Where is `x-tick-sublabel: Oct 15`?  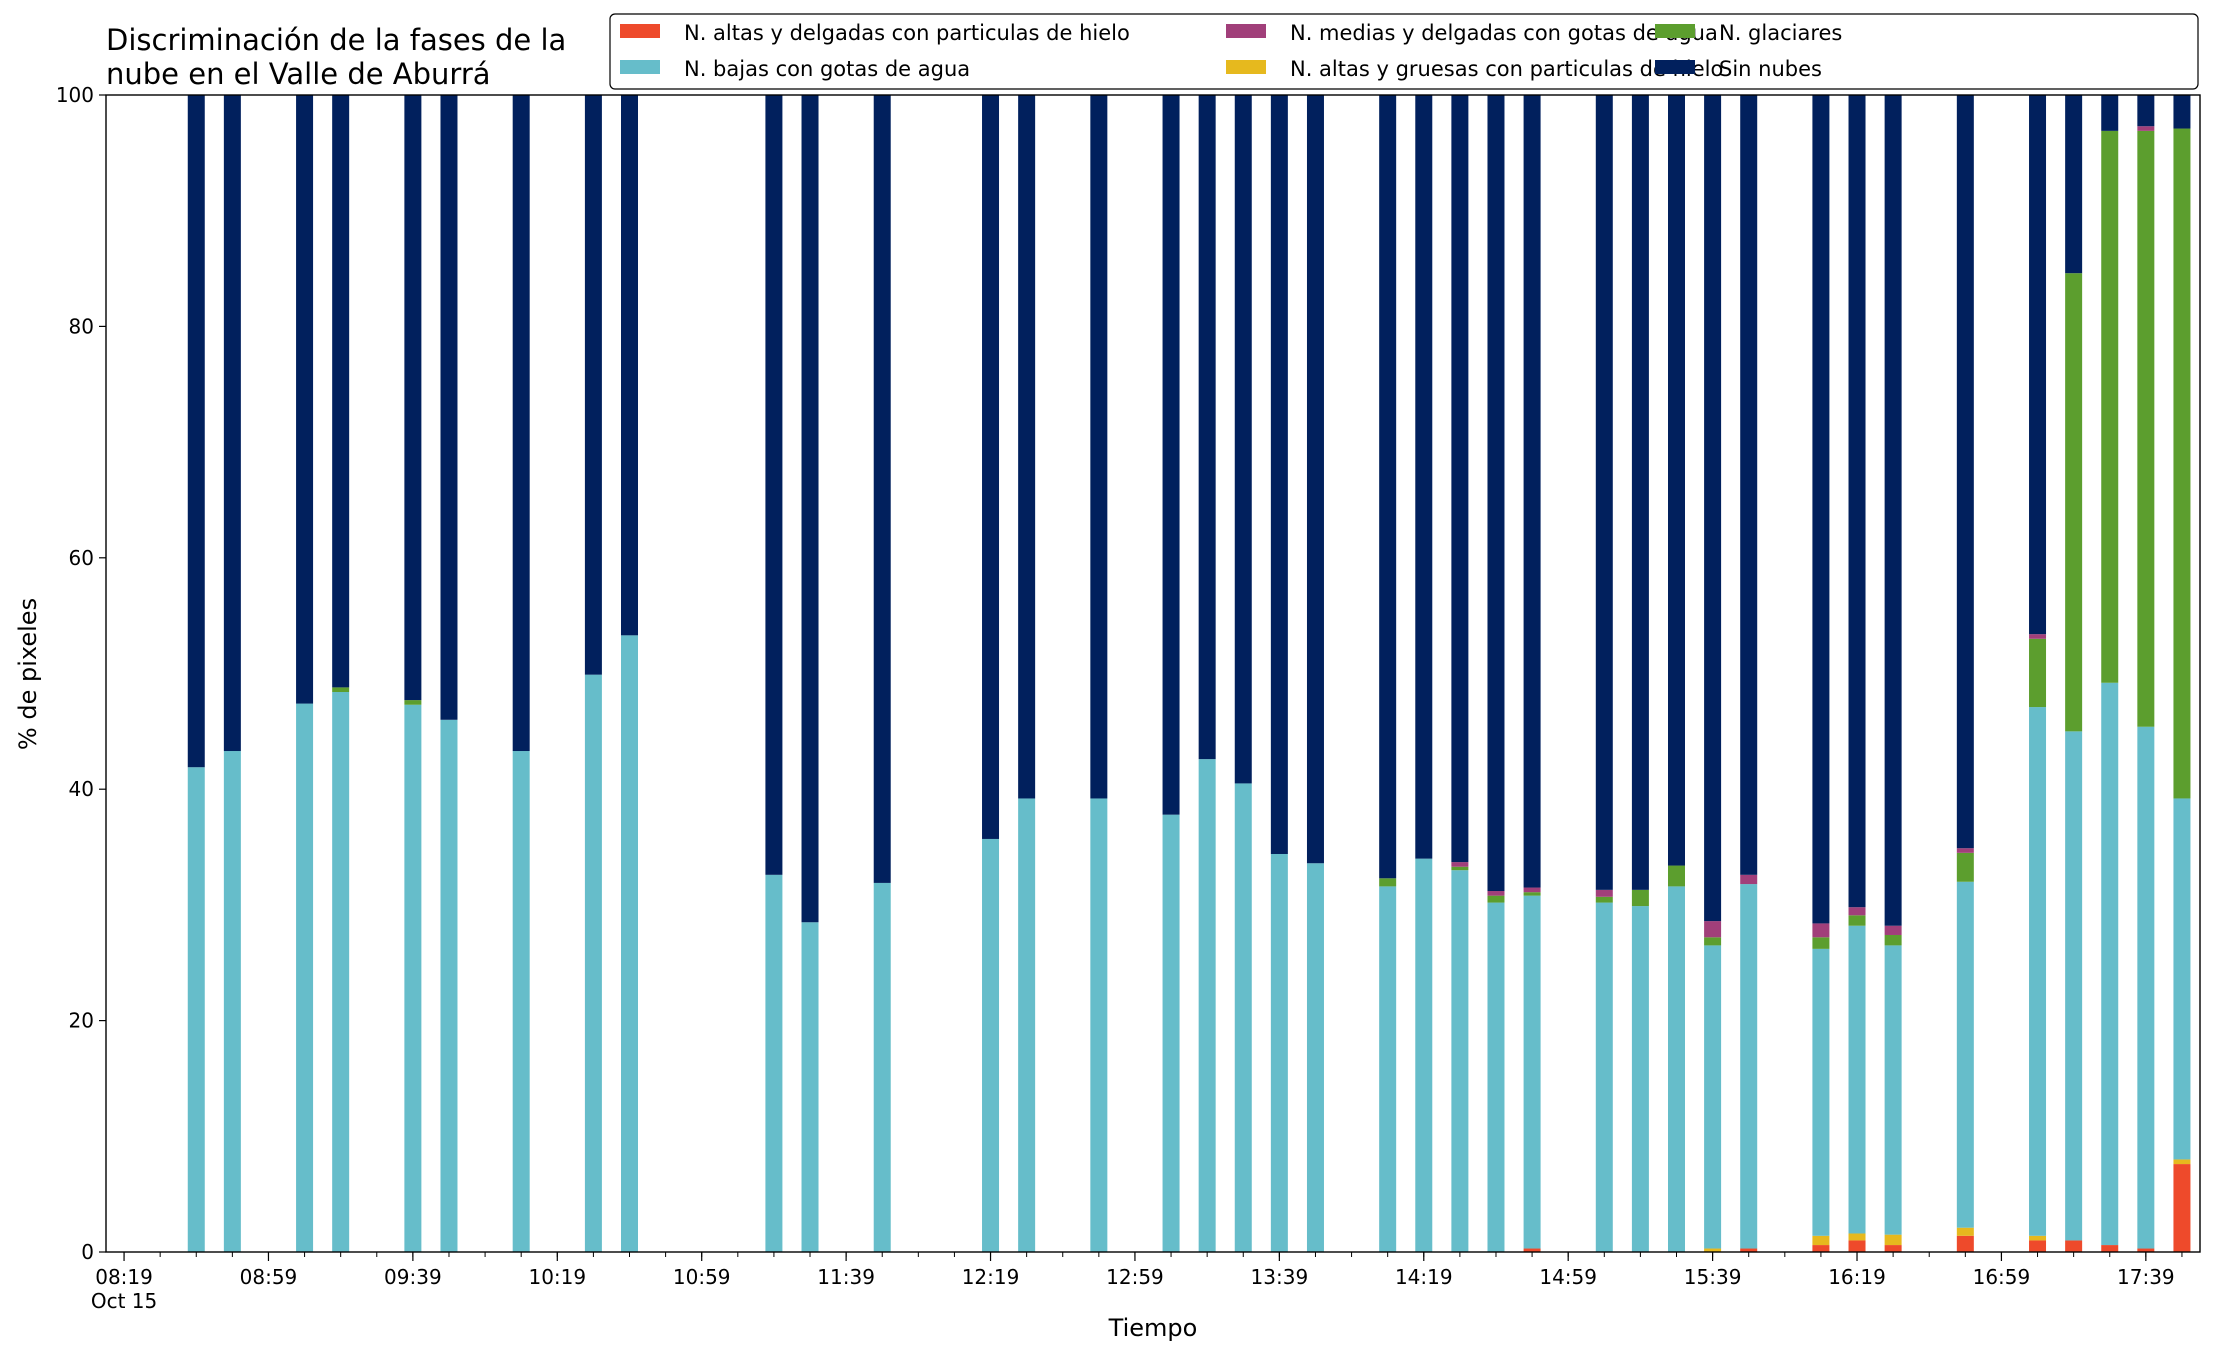 x-tick-sublabel: Oct 15 is located at coordinates (124, 1301).